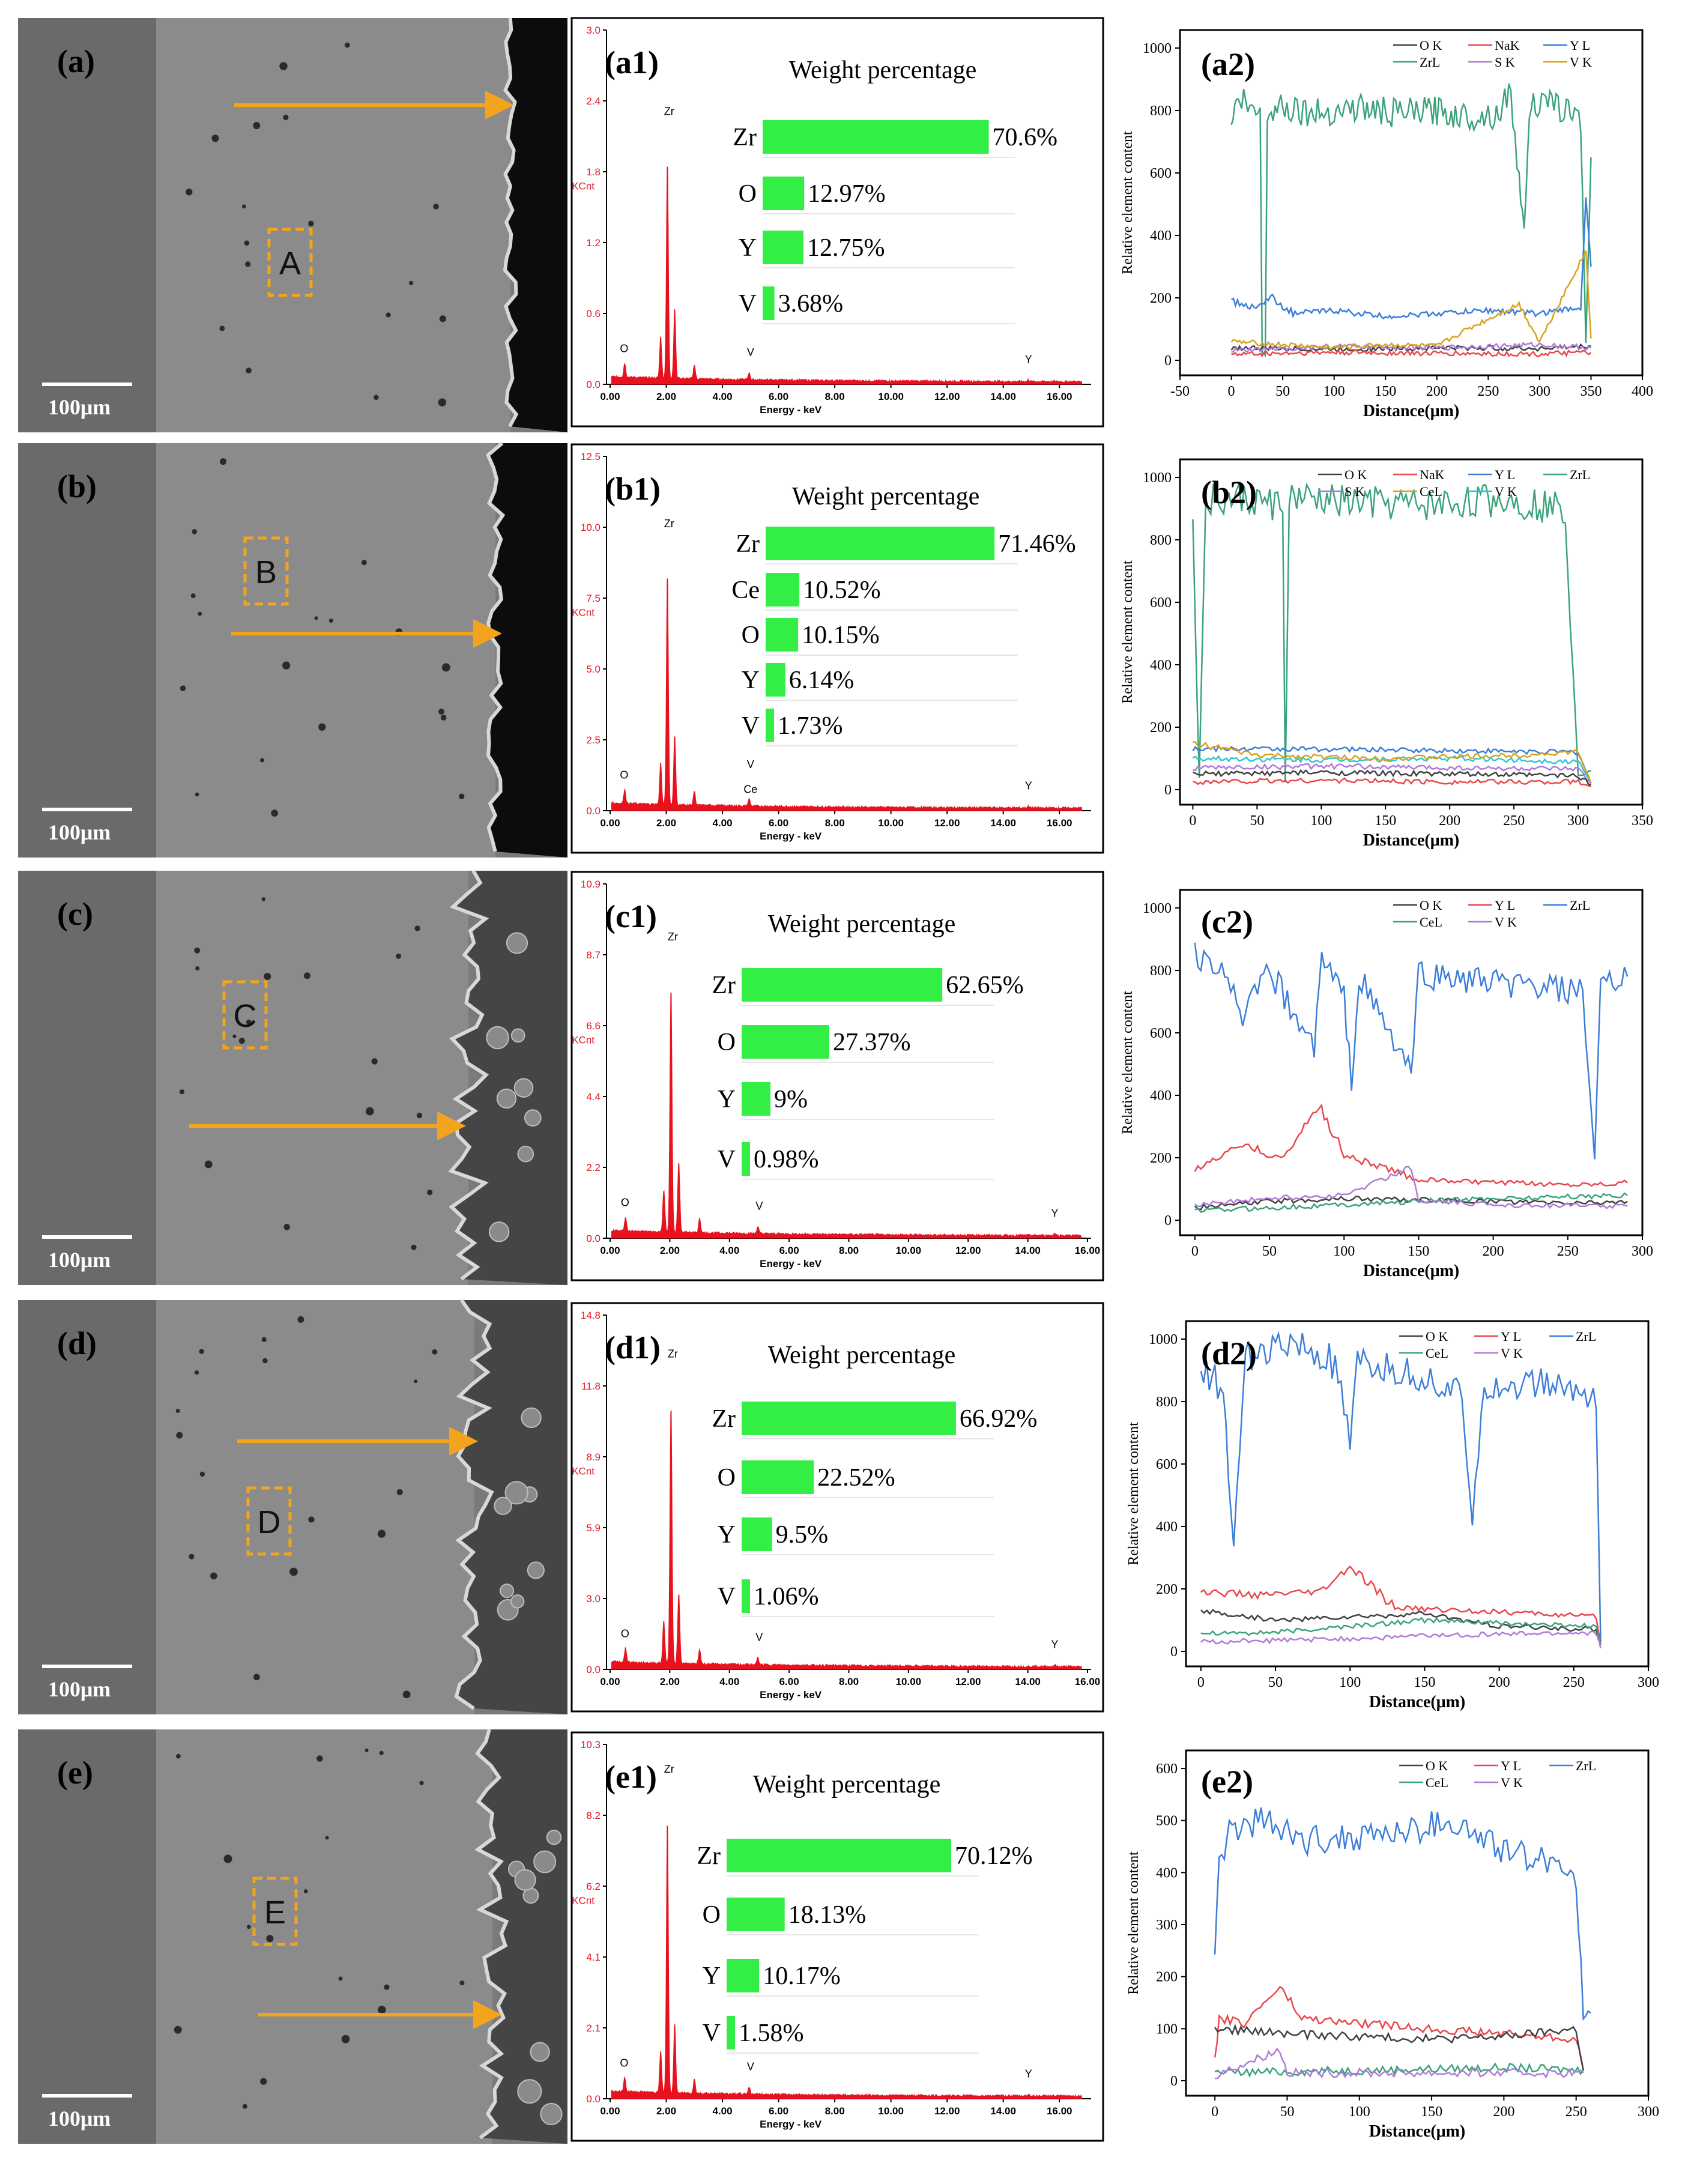 The width and height of the screenshot is (1682, 2184). Describe the element at coordinates (77, 486) in the screenshot. I see `sem-panel-label: (b)` at that location.